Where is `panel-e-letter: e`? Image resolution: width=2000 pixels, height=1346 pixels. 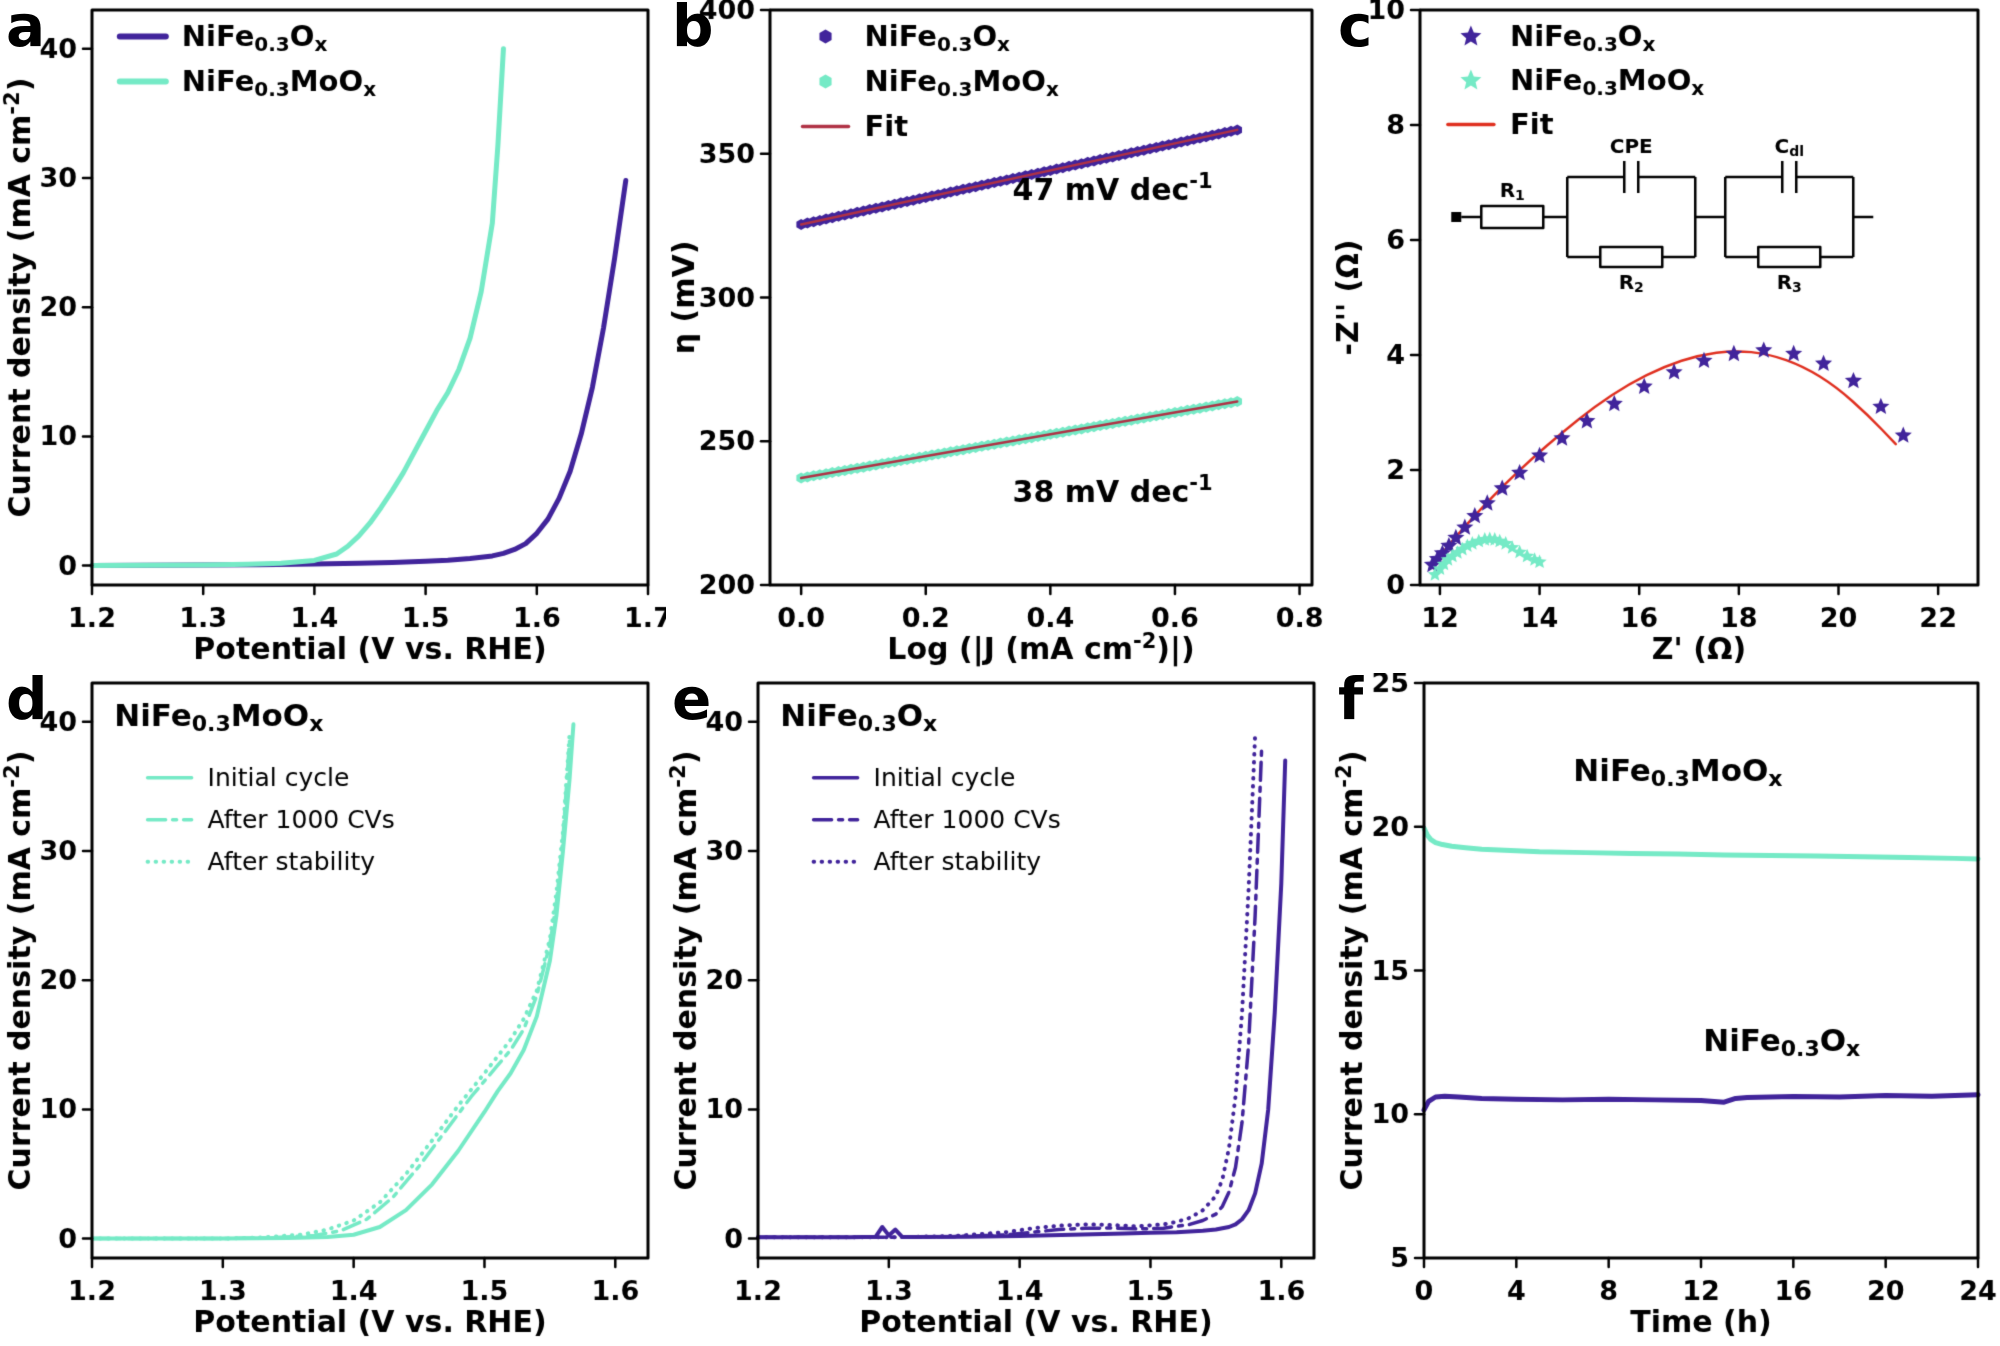 panel-e-letter: e is located at coordinates (692, 699).